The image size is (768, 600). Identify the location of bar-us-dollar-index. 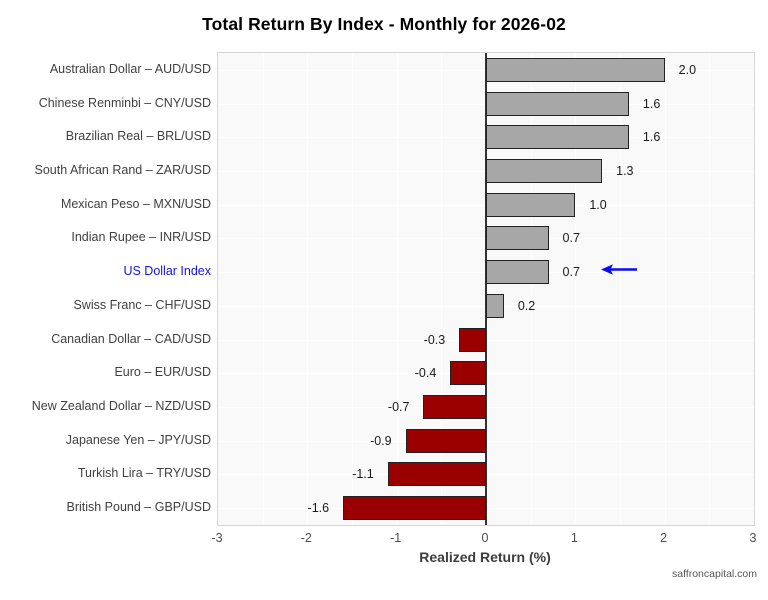
(517, 272).